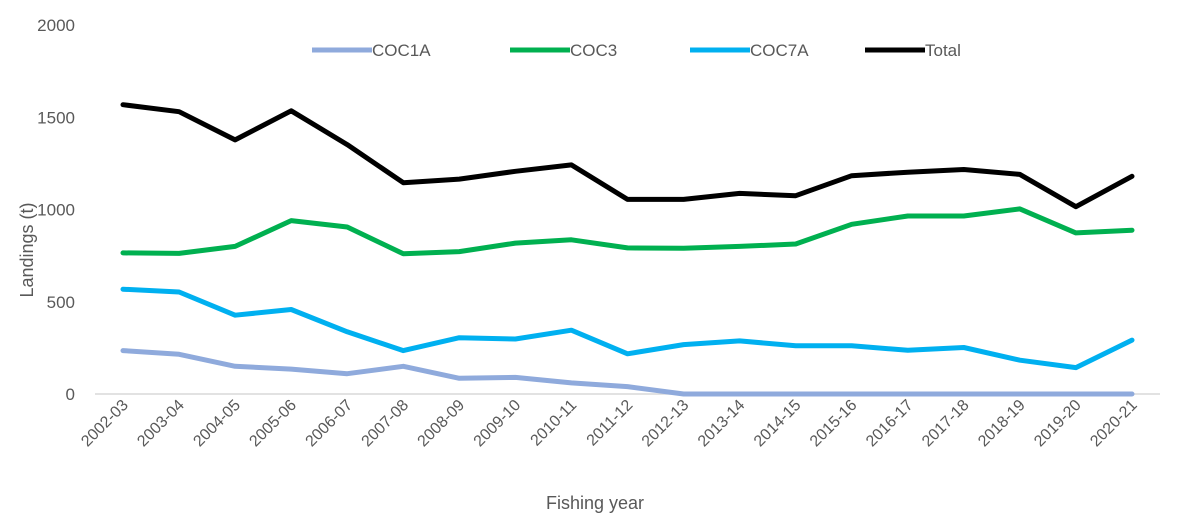 The height and width of the screenshot is (514, 1179). I want to click on series-line-coc3, so click(627, 231).